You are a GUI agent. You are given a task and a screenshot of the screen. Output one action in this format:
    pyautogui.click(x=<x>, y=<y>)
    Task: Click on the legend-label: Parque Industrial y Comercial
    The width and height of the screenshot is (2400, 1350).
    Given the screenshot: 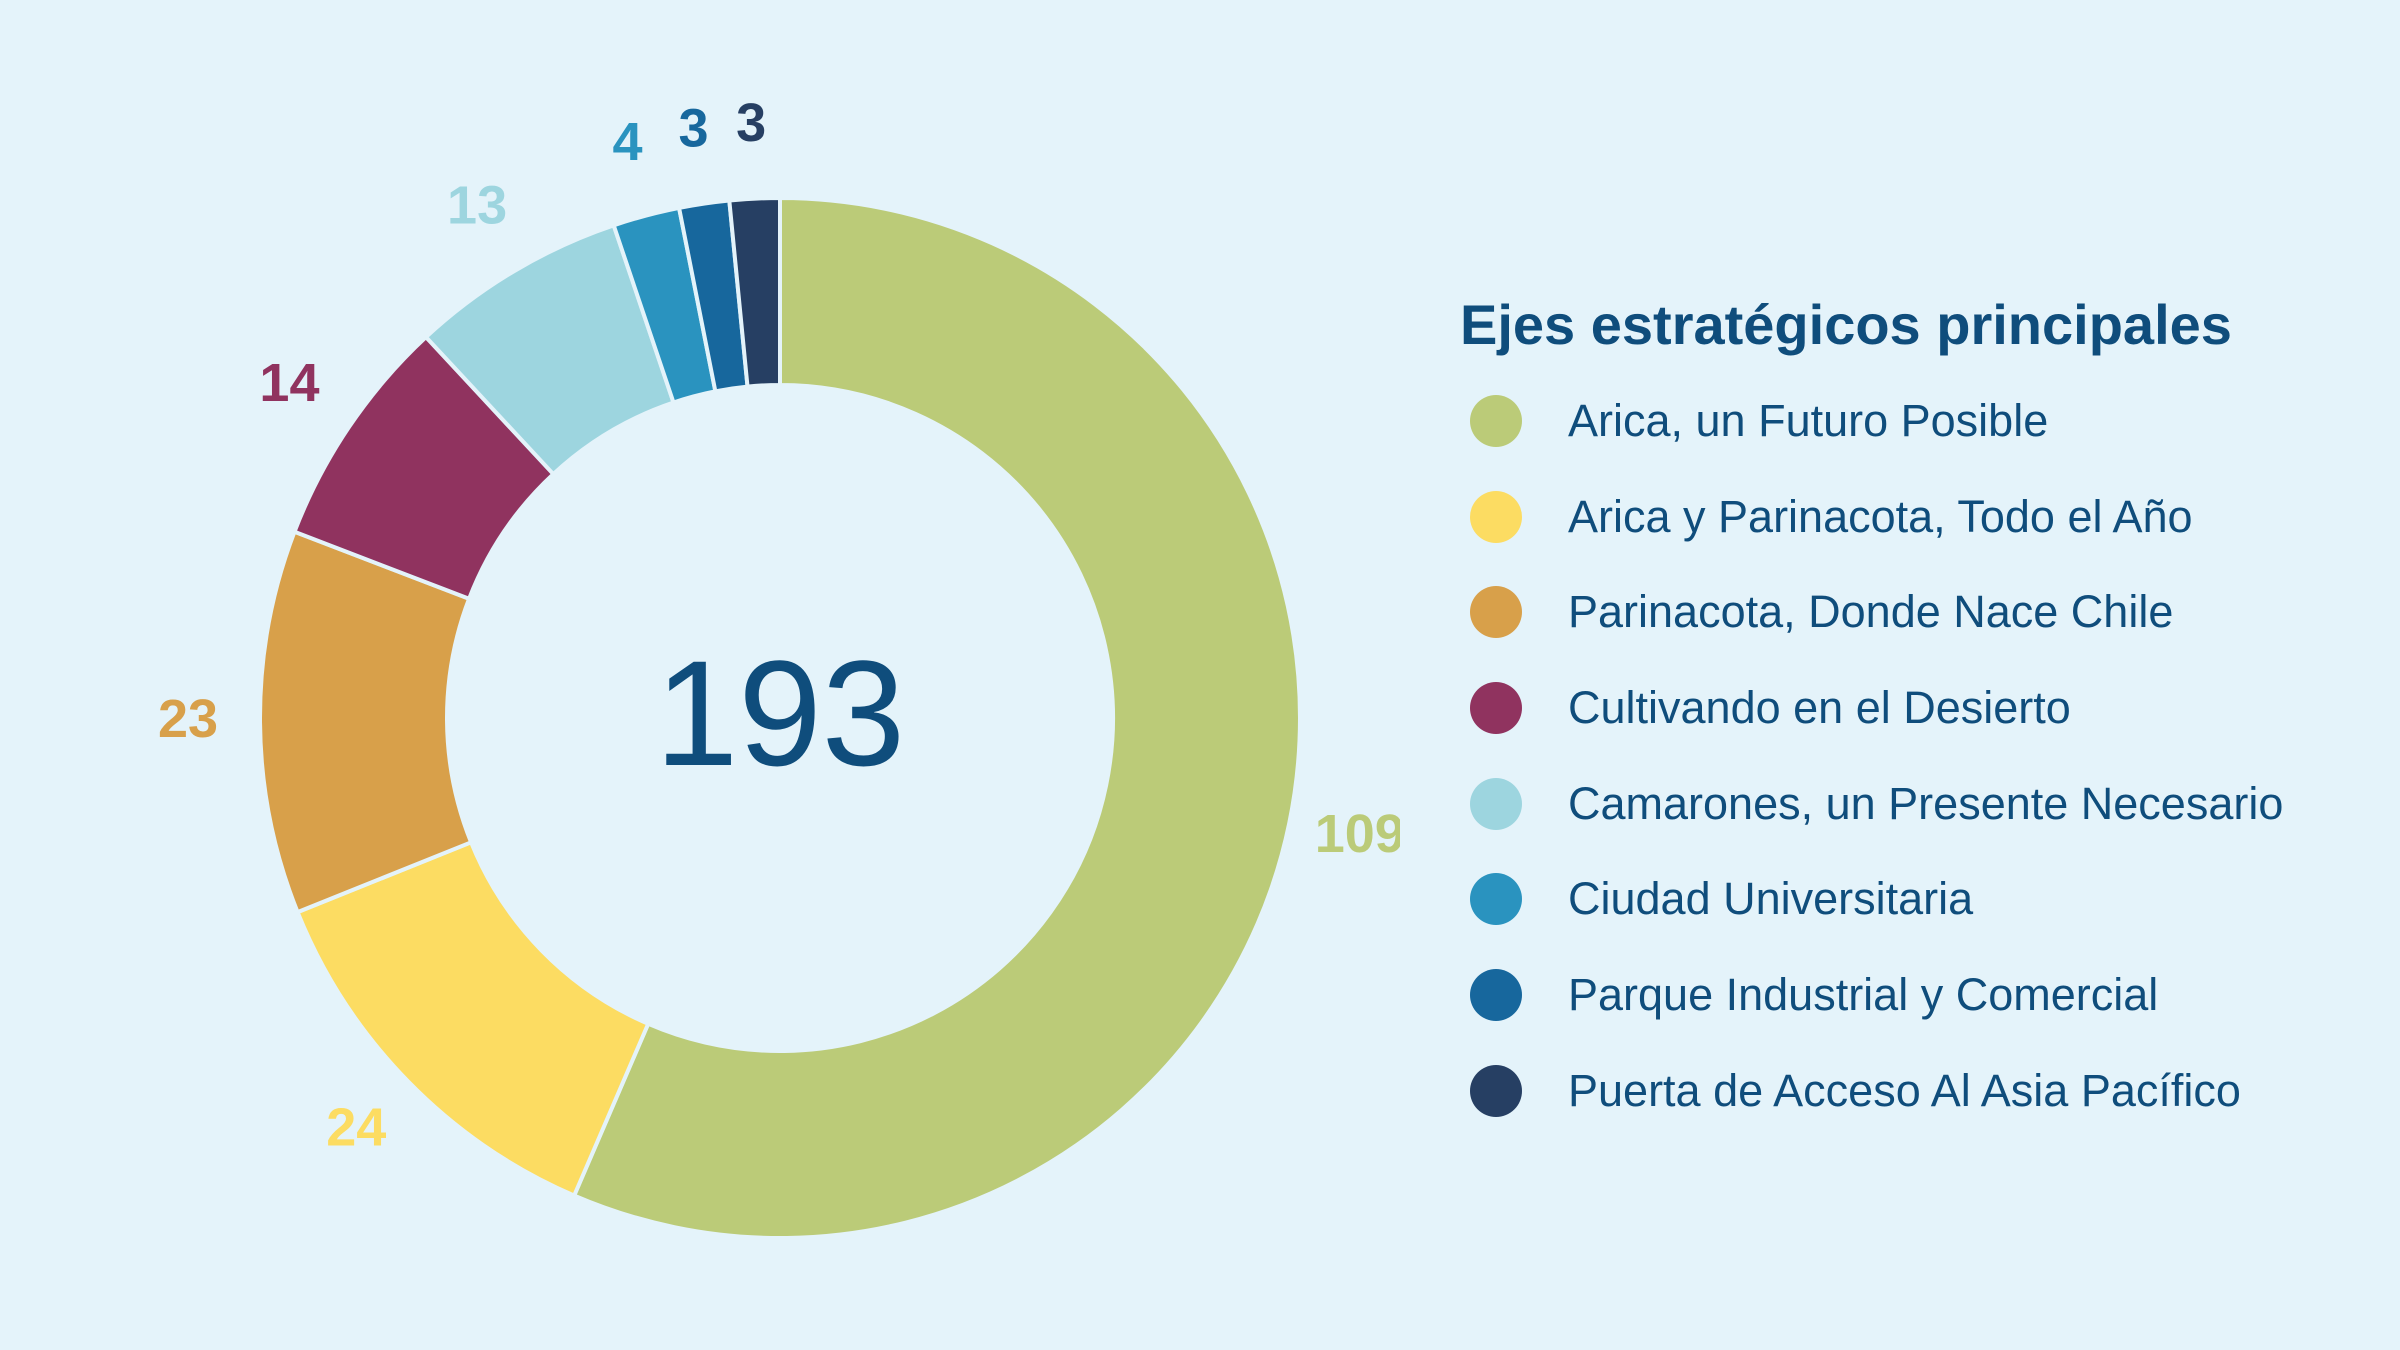 What is the action you would take?
    pyautogui.click(x=1863, y=994)
    